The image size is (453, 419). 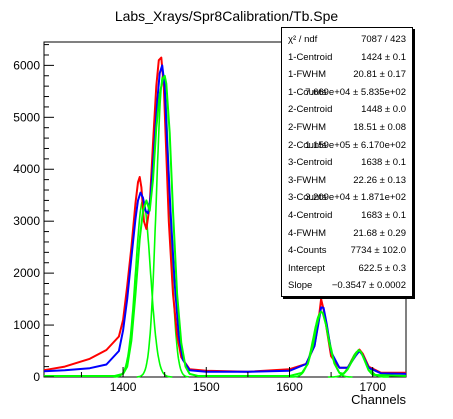 What do you see at coordinates (302, 39) in the screenshot?
I see `stat-name: χ² / ndf` at bounding box center [302, 39].